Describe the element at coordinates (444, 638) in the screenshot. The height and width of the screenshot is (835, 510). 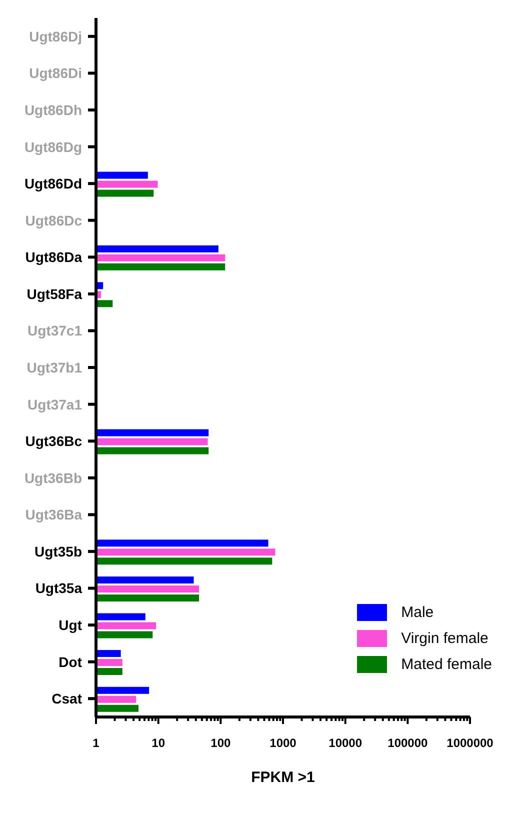
I see `legend-label: Virgin female` at that location.